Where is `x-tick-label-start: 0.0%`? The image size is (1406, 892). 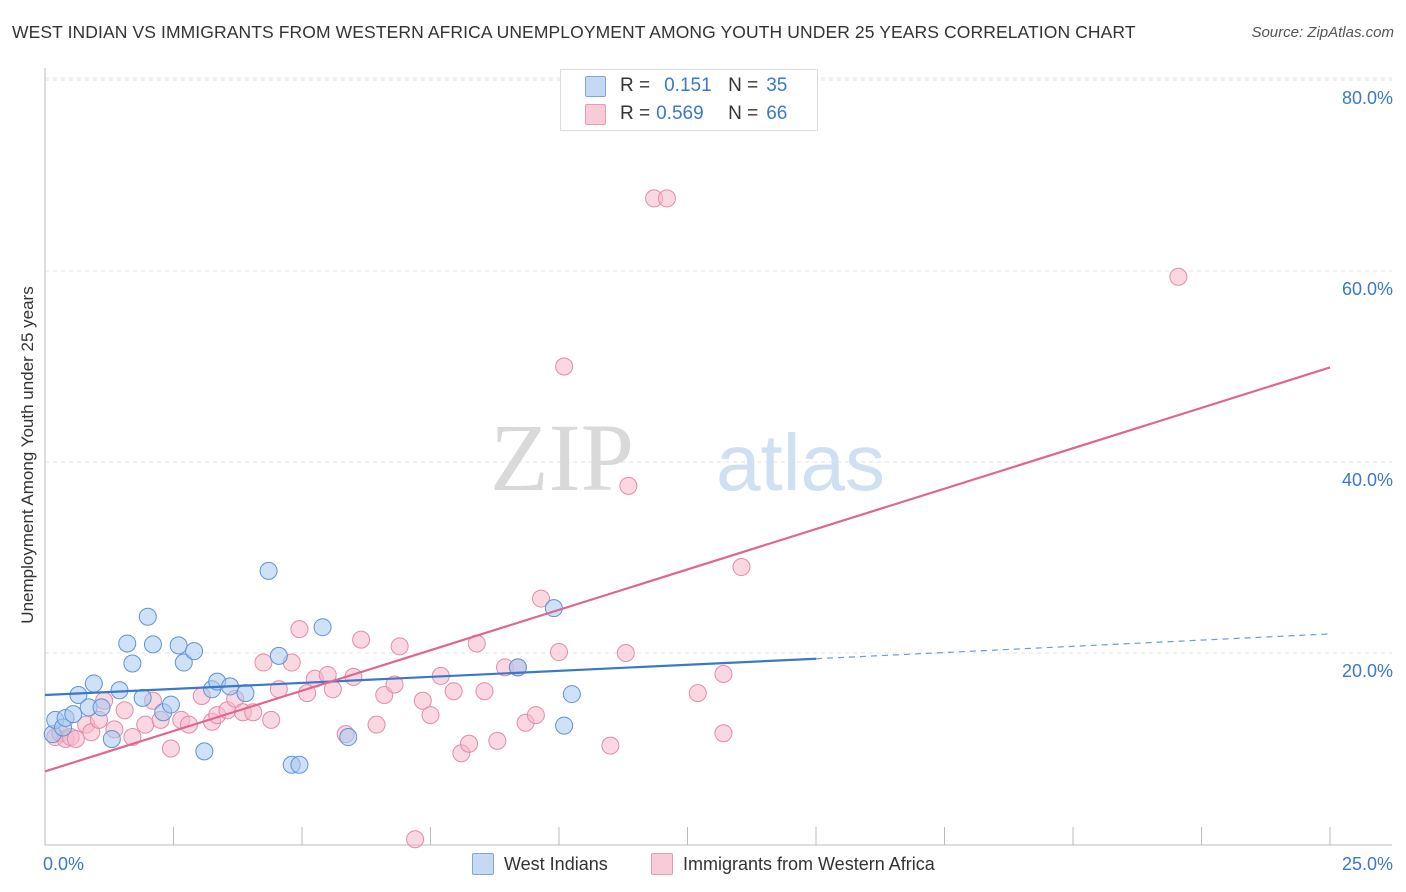
x-tick-label-start: 0.0% is located at coordinates (63, 864).